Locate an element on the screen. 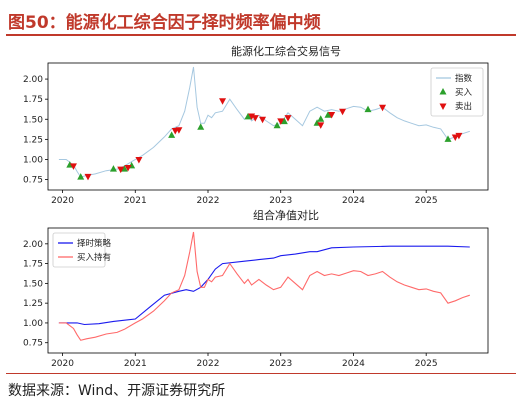 This screenshot has width=522, height=405. figure-header: 图50：能源化工综合因子择时频率偏中频 is located at coordinates (261, 19).